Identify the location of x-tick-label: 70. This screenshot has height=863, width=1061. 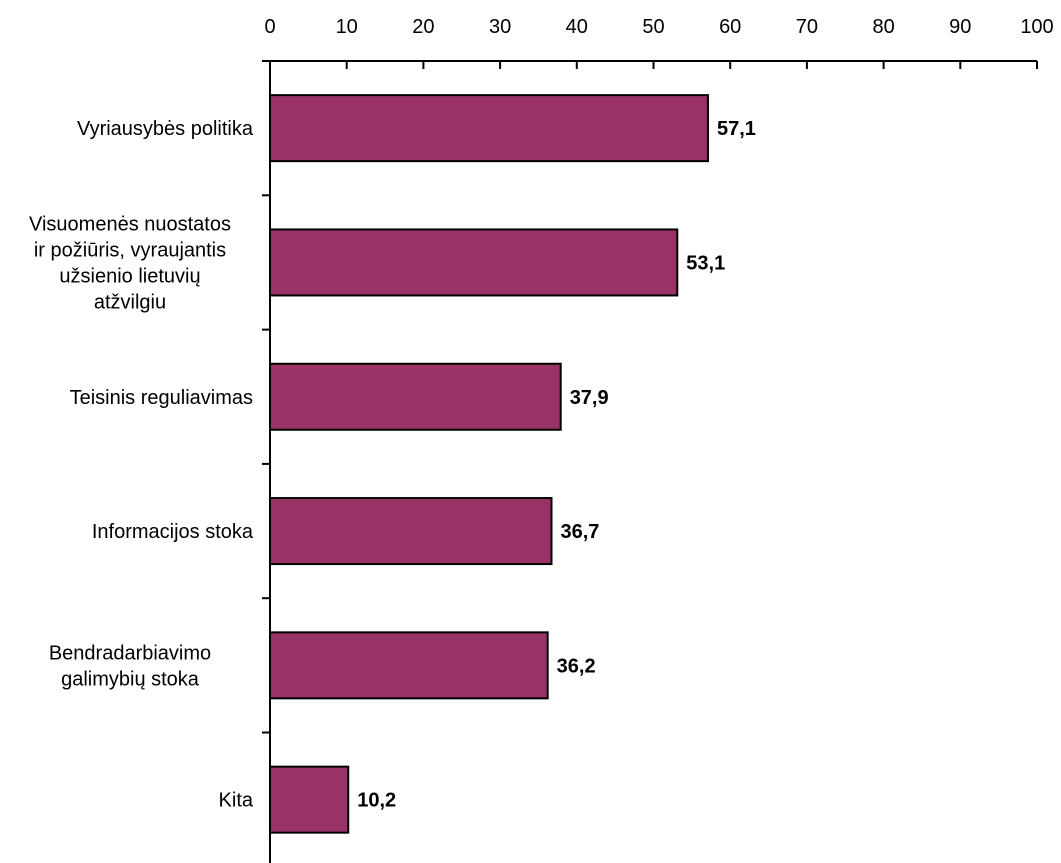
(807, 27).